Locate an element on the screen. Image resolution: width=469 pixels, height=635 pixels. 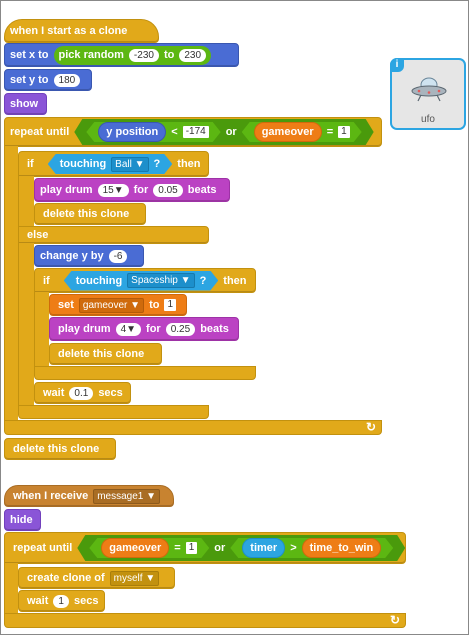
greater-than-operator: timer > time_to_win is located at coordinates (311, 548).